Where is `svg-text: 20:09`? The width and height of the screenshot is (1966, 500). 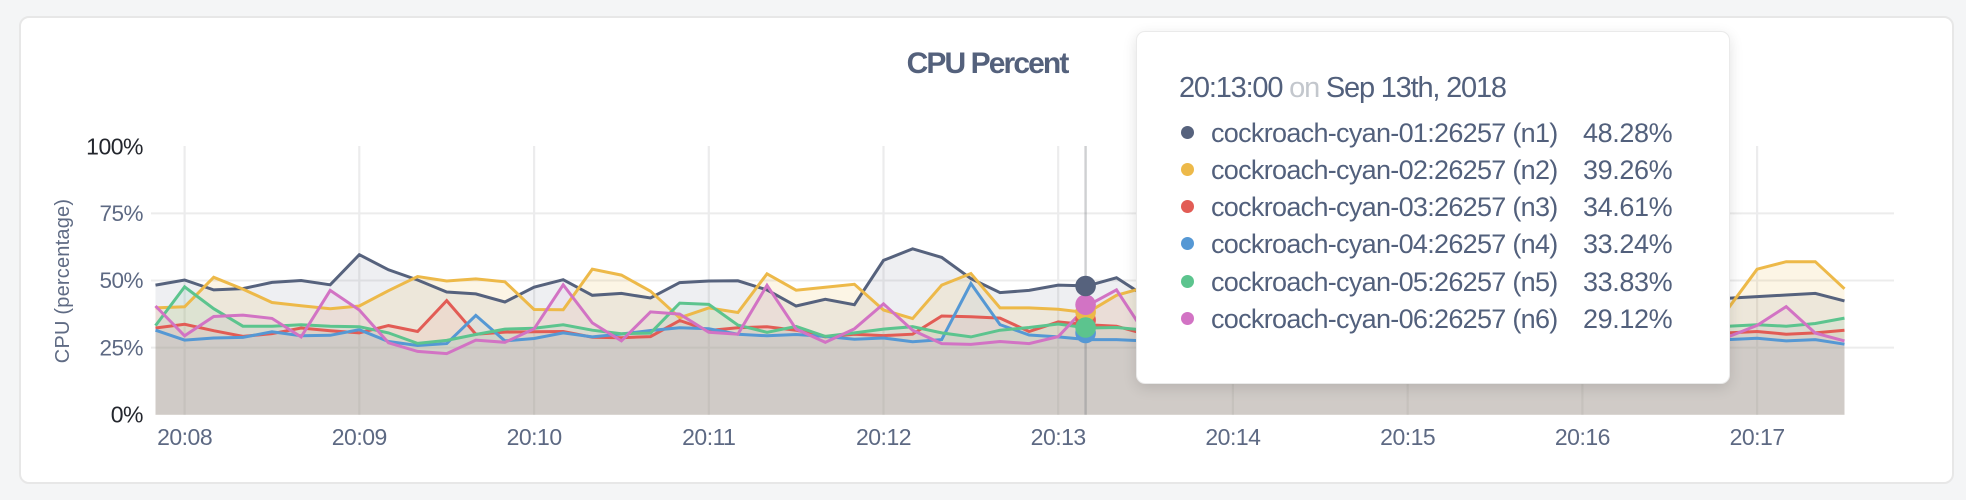 svg-text: 20:09 is located at coordinates (359, 437).